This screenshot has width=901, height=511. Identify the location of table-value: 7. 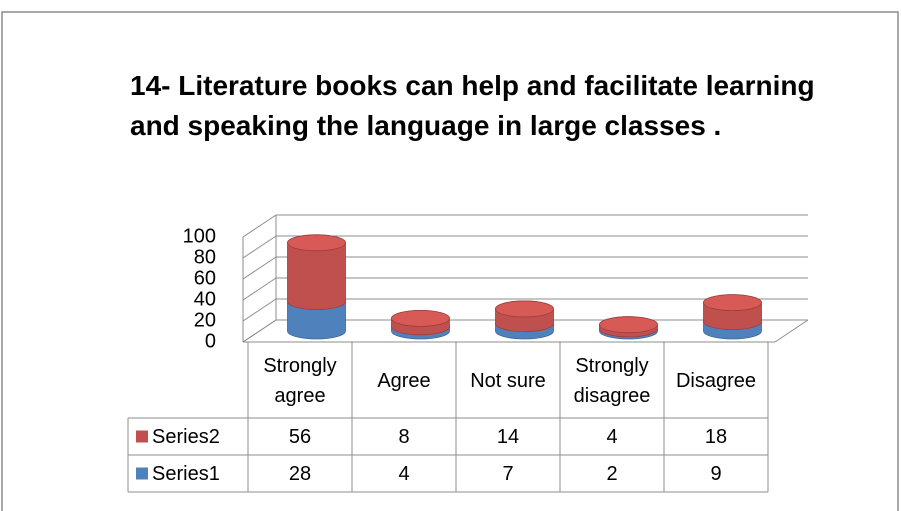
(507, 474).